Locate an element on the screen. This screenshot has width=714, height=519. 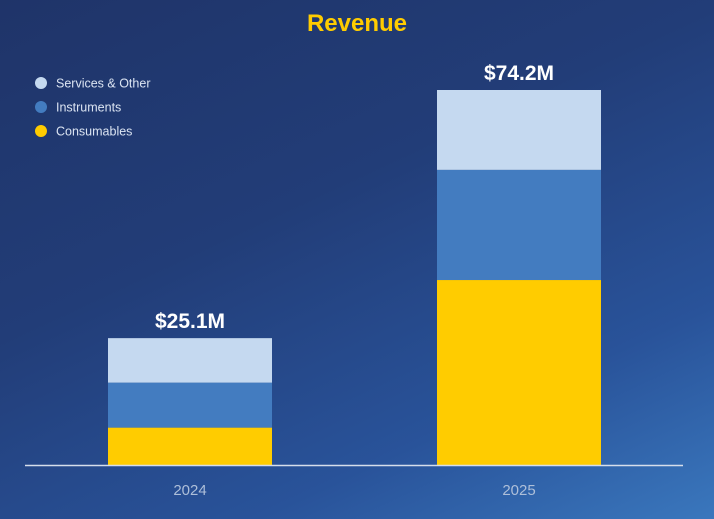
x-tick-label-2024: 2024 is located at coordinates (189, 490).